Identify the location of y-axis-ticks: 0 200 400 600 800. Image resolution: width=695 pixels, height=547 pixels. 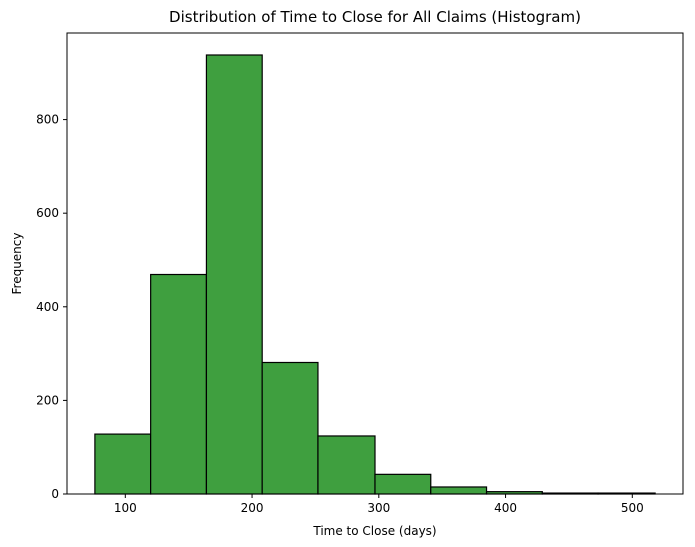
(51, 307).